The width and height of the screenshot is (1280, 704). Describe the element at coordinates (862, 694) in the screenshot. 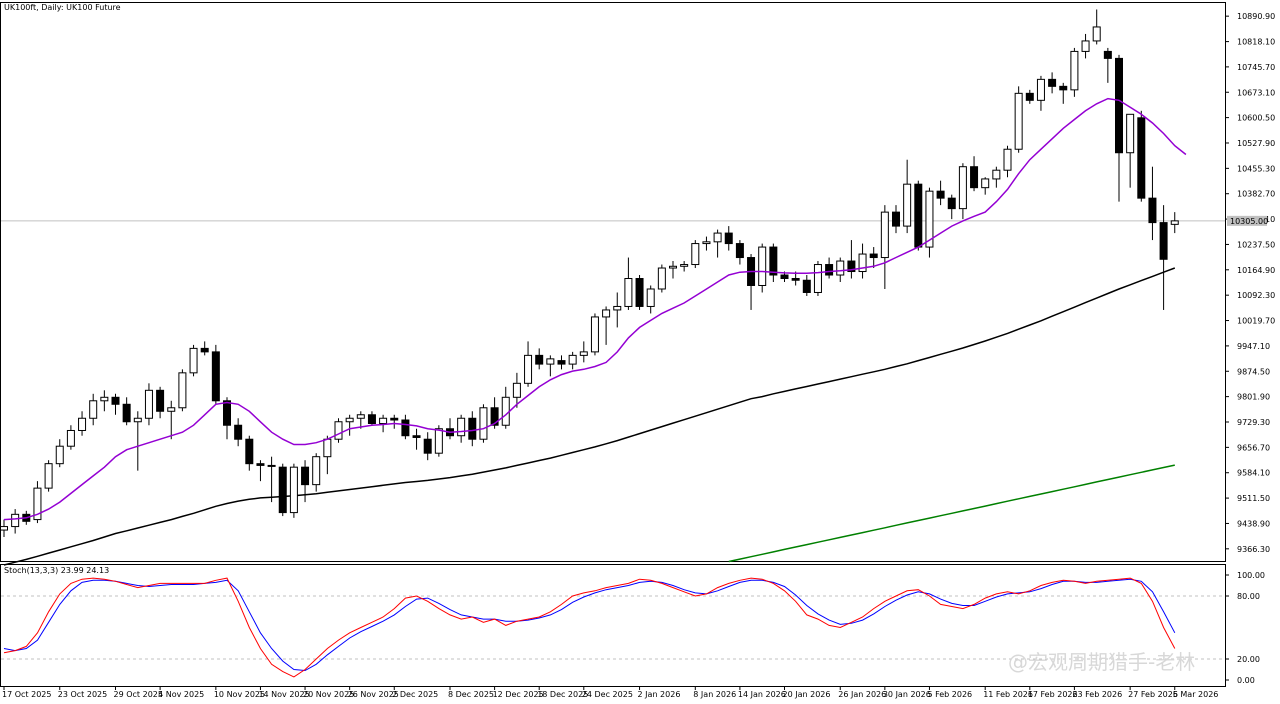

I see `time-tick-label: 26 Jan 2026` at that location.